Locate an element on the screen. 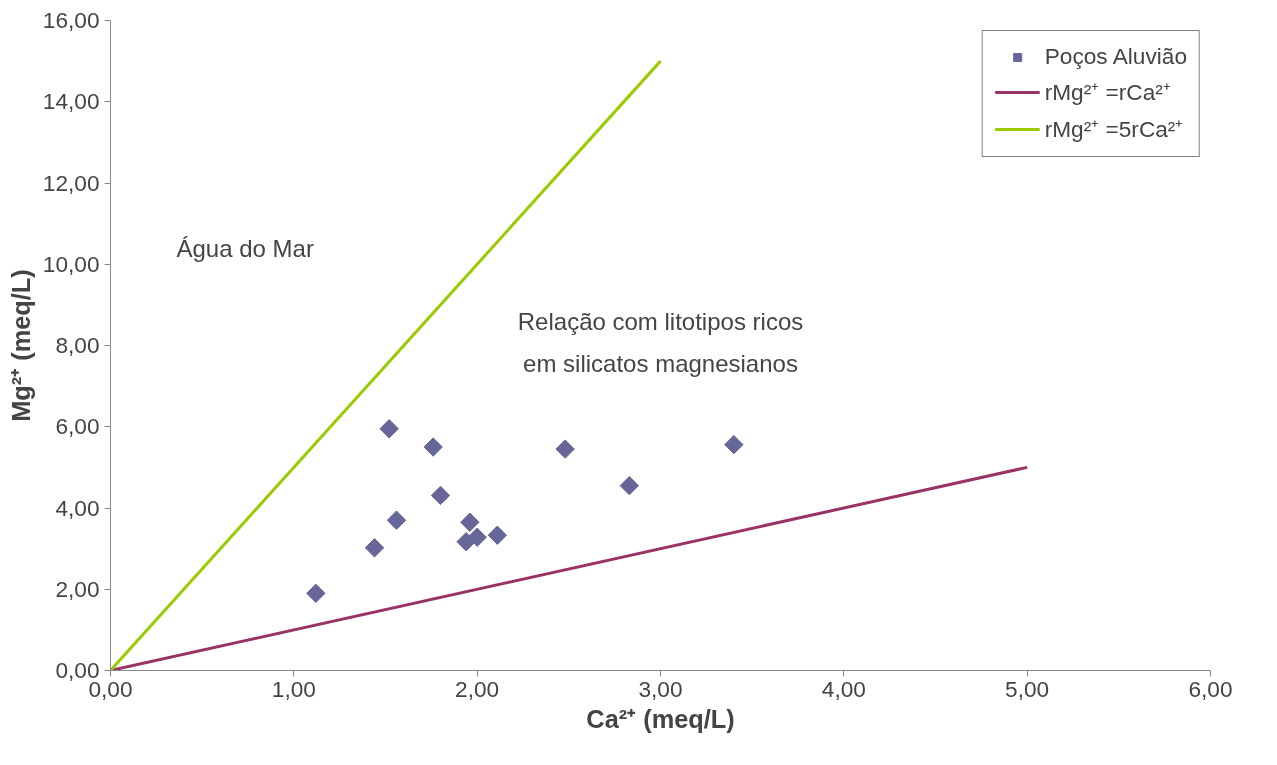 The height and width of the screenshot is (765, 1277). x-tick-label: 6,00 is located at coordinates (1210, 688).